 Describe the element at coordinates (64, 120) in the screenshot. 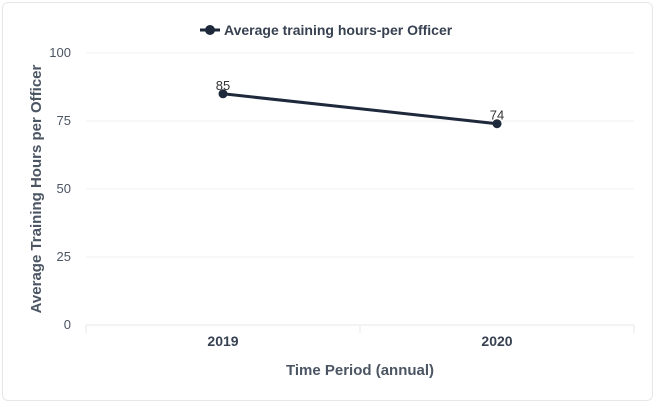

I see `y-tick-label-75: 75` at that location.